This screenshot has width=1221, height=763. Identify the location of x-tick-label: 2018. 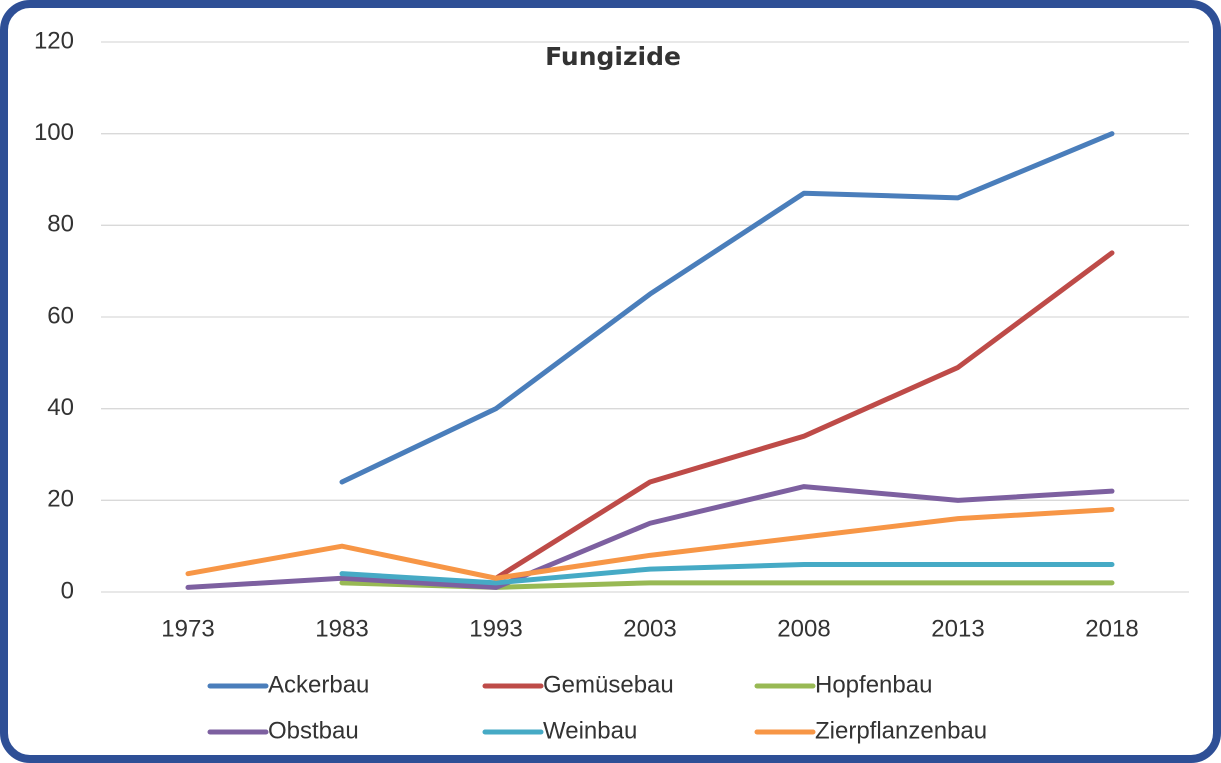
(1111, 628).